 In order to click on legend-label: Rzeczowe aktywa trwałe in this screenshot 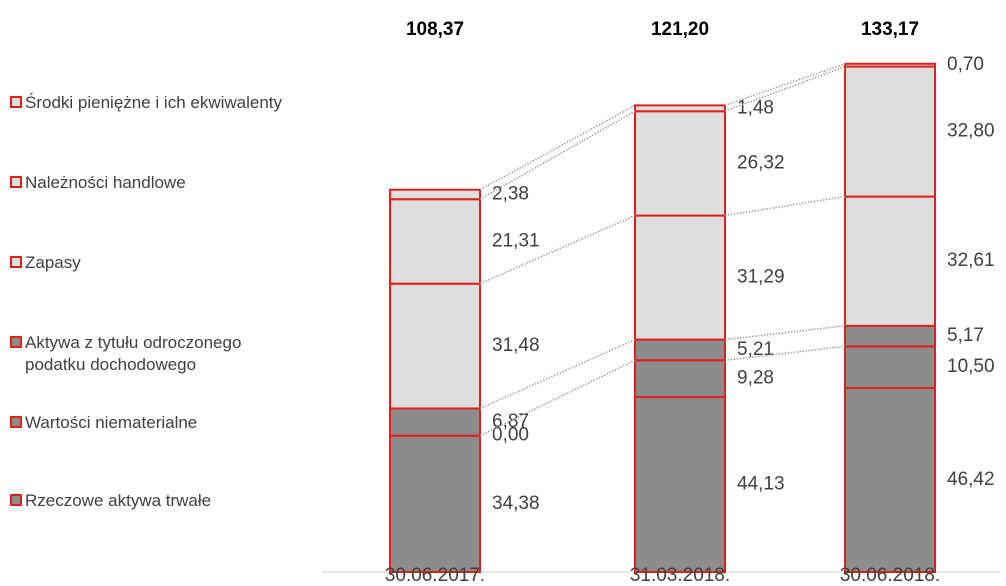, I will do `click(118, 500)`.